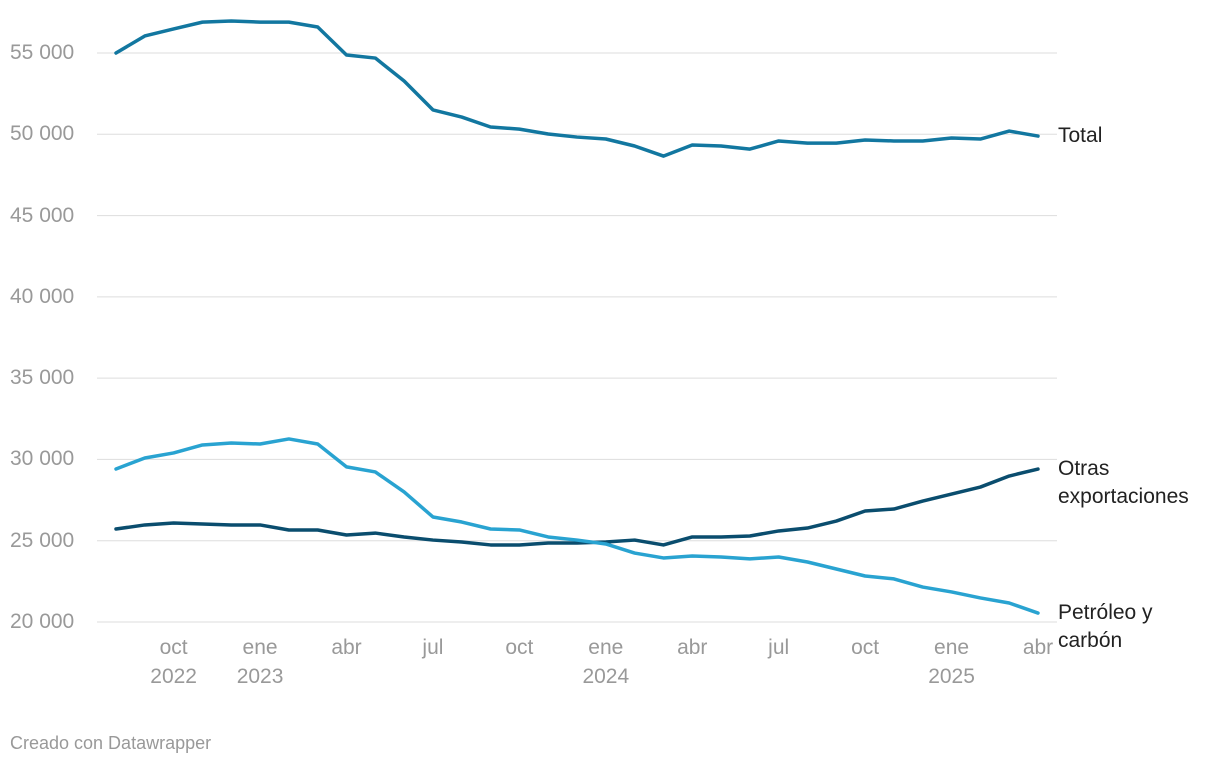 Image resolution: width=1220 pixels, height=768 pixels. Describe the element at coordinates (1080, 136) in the screenshot. I see `series-label: Total` at that location.